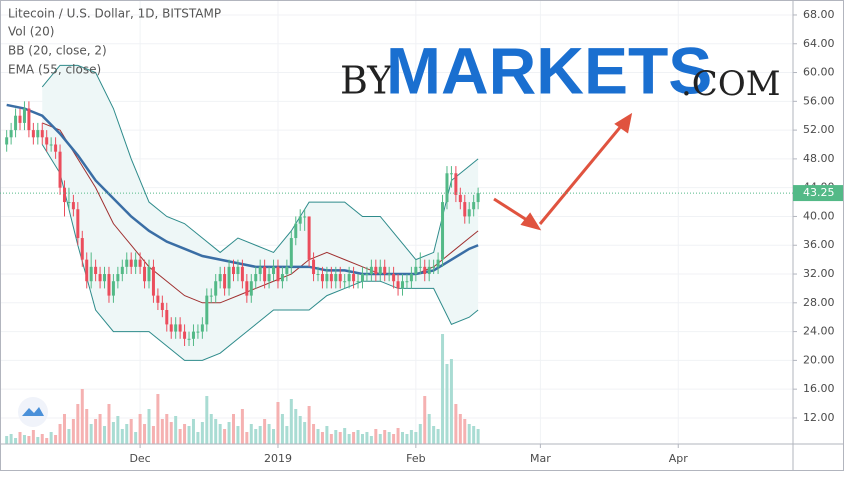 This screenshot has width=844, height=477. What do you see at coordinates (549, 70) in the screenshot?
I see `watermark-markets: MARKETS` at bounding box center [549, 70].